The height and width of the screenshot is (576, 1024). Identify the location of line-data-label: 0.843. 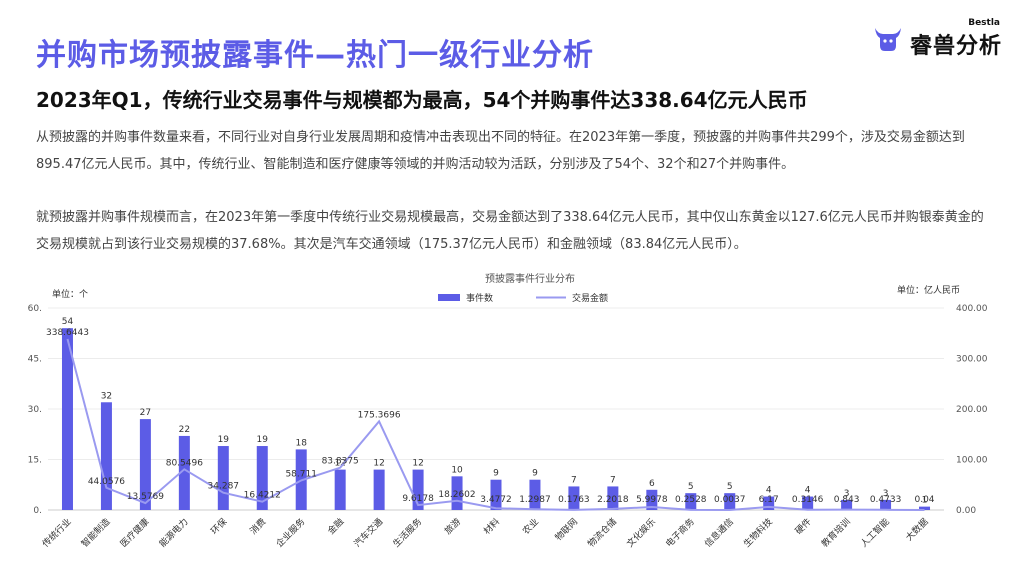
(847, 500).